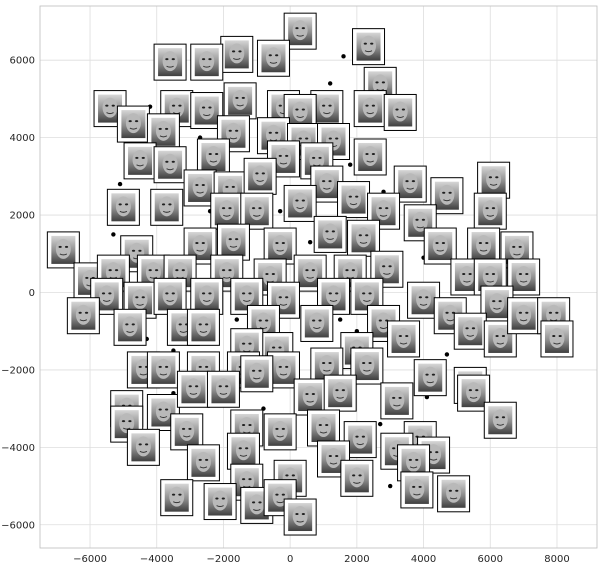  Describe the element at coordinates (224, 559) in the screenshot. I see `x-tick-label: −2000` at that location.